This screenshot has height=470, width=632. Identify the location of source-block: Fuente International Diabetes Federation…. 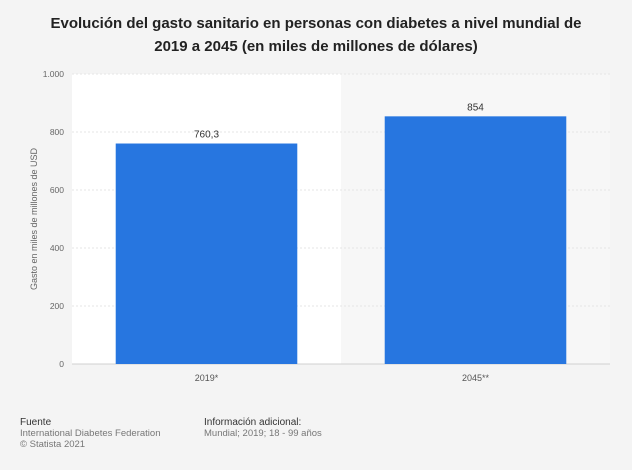
(90, 433).